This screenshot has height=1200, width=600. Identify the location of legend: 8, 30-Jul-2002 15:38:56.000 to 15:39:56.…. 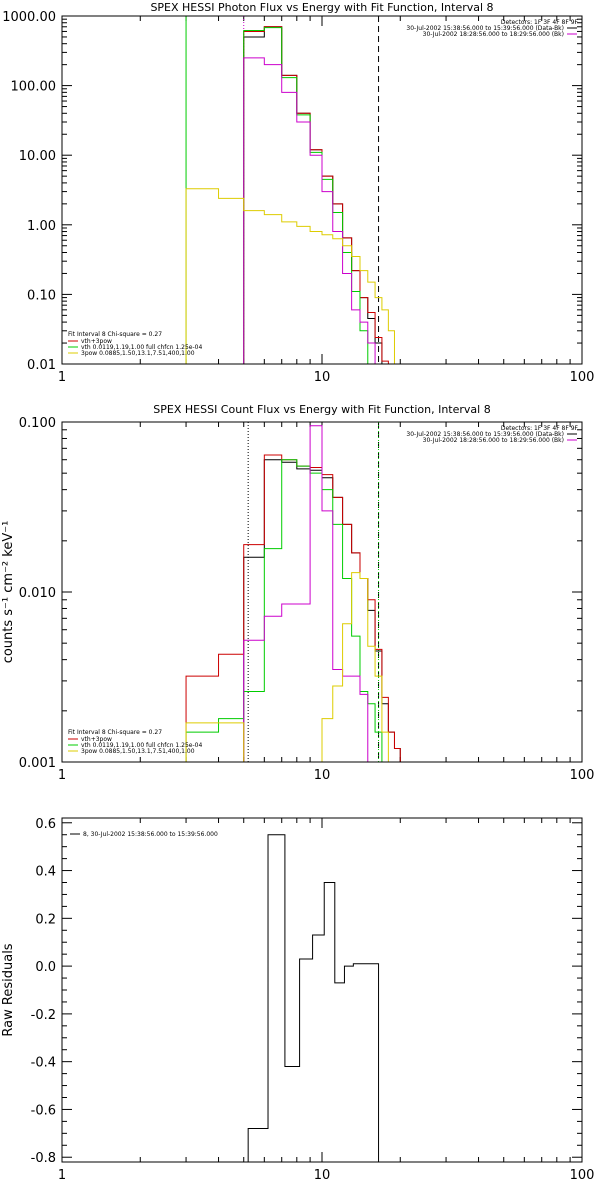
(144, 834).